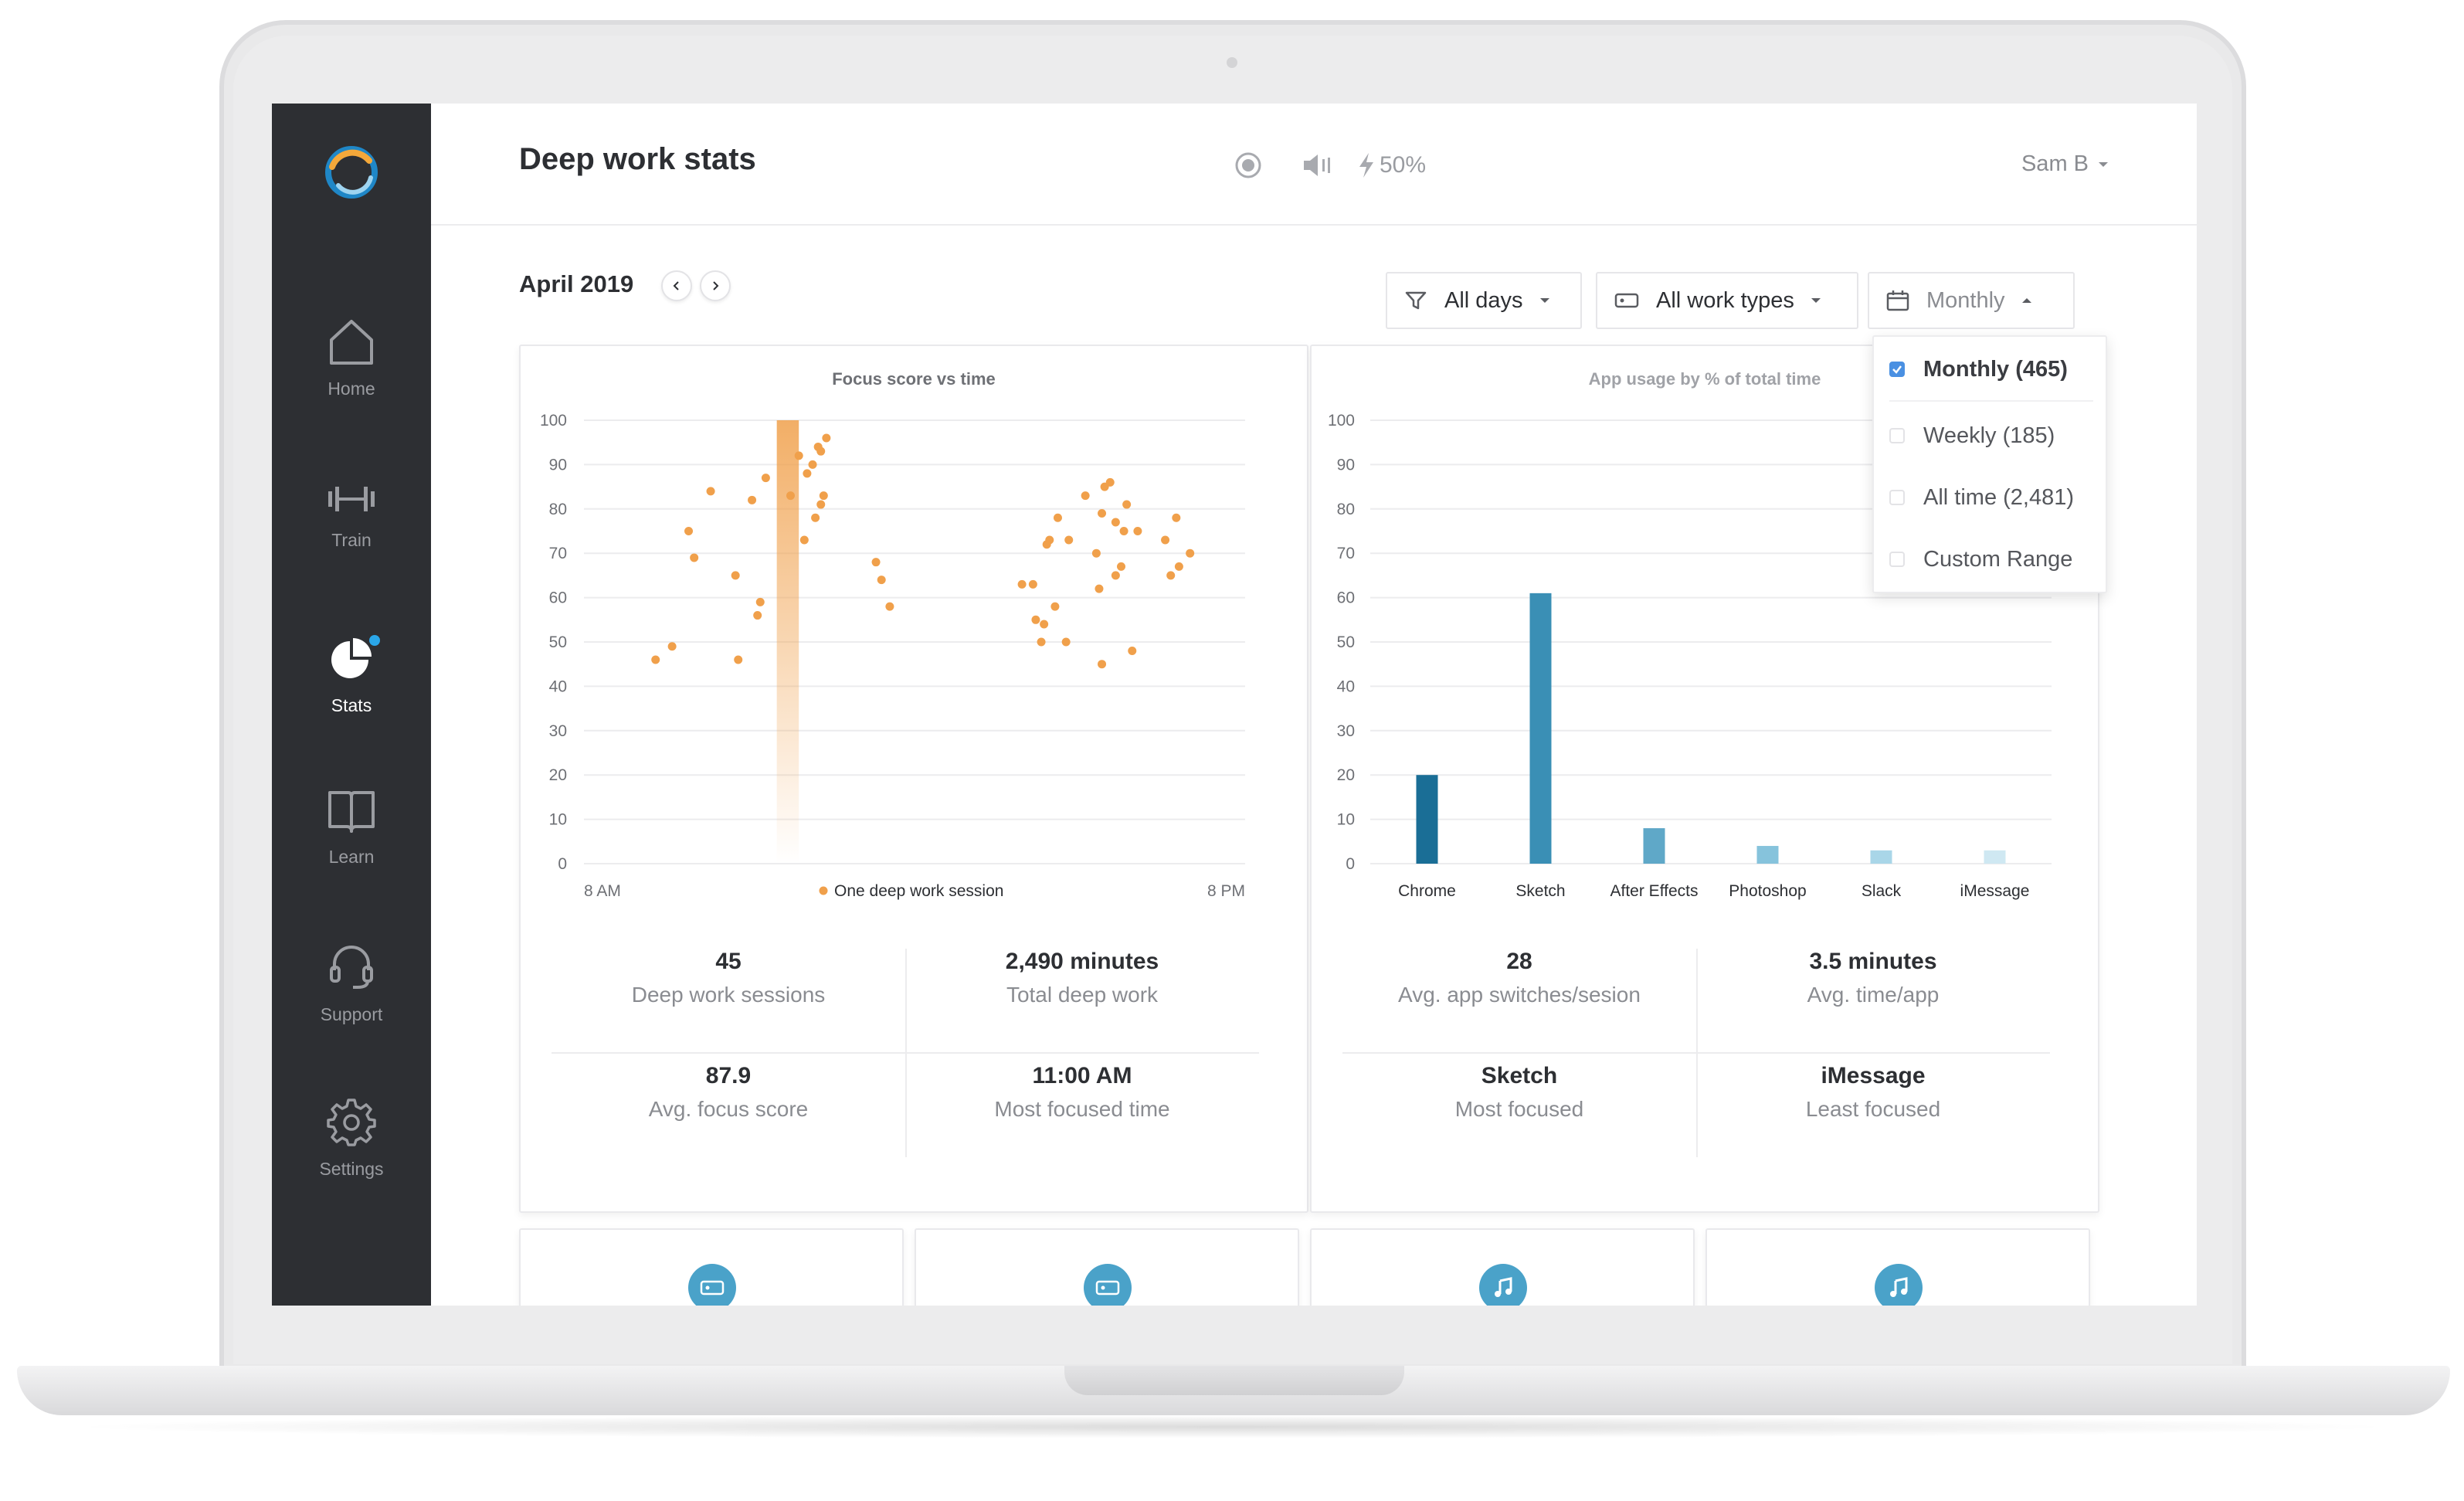  What do you see at coordinates (1082, 1075) in the screenshot?
I see `stat-value: 11:00 AM` at bounding box center [1082, 1075].